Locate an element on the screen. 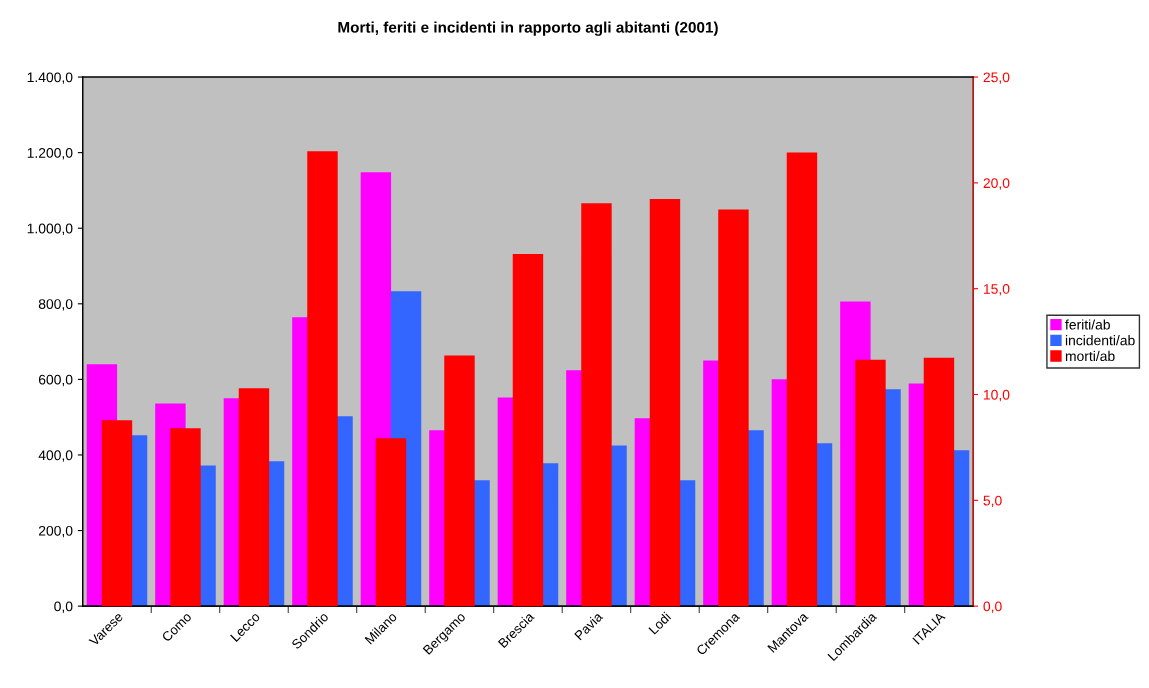 This screenshot has width=1149, height=688. y-tick-label: 0,0 is located at coordinates (63, 607).